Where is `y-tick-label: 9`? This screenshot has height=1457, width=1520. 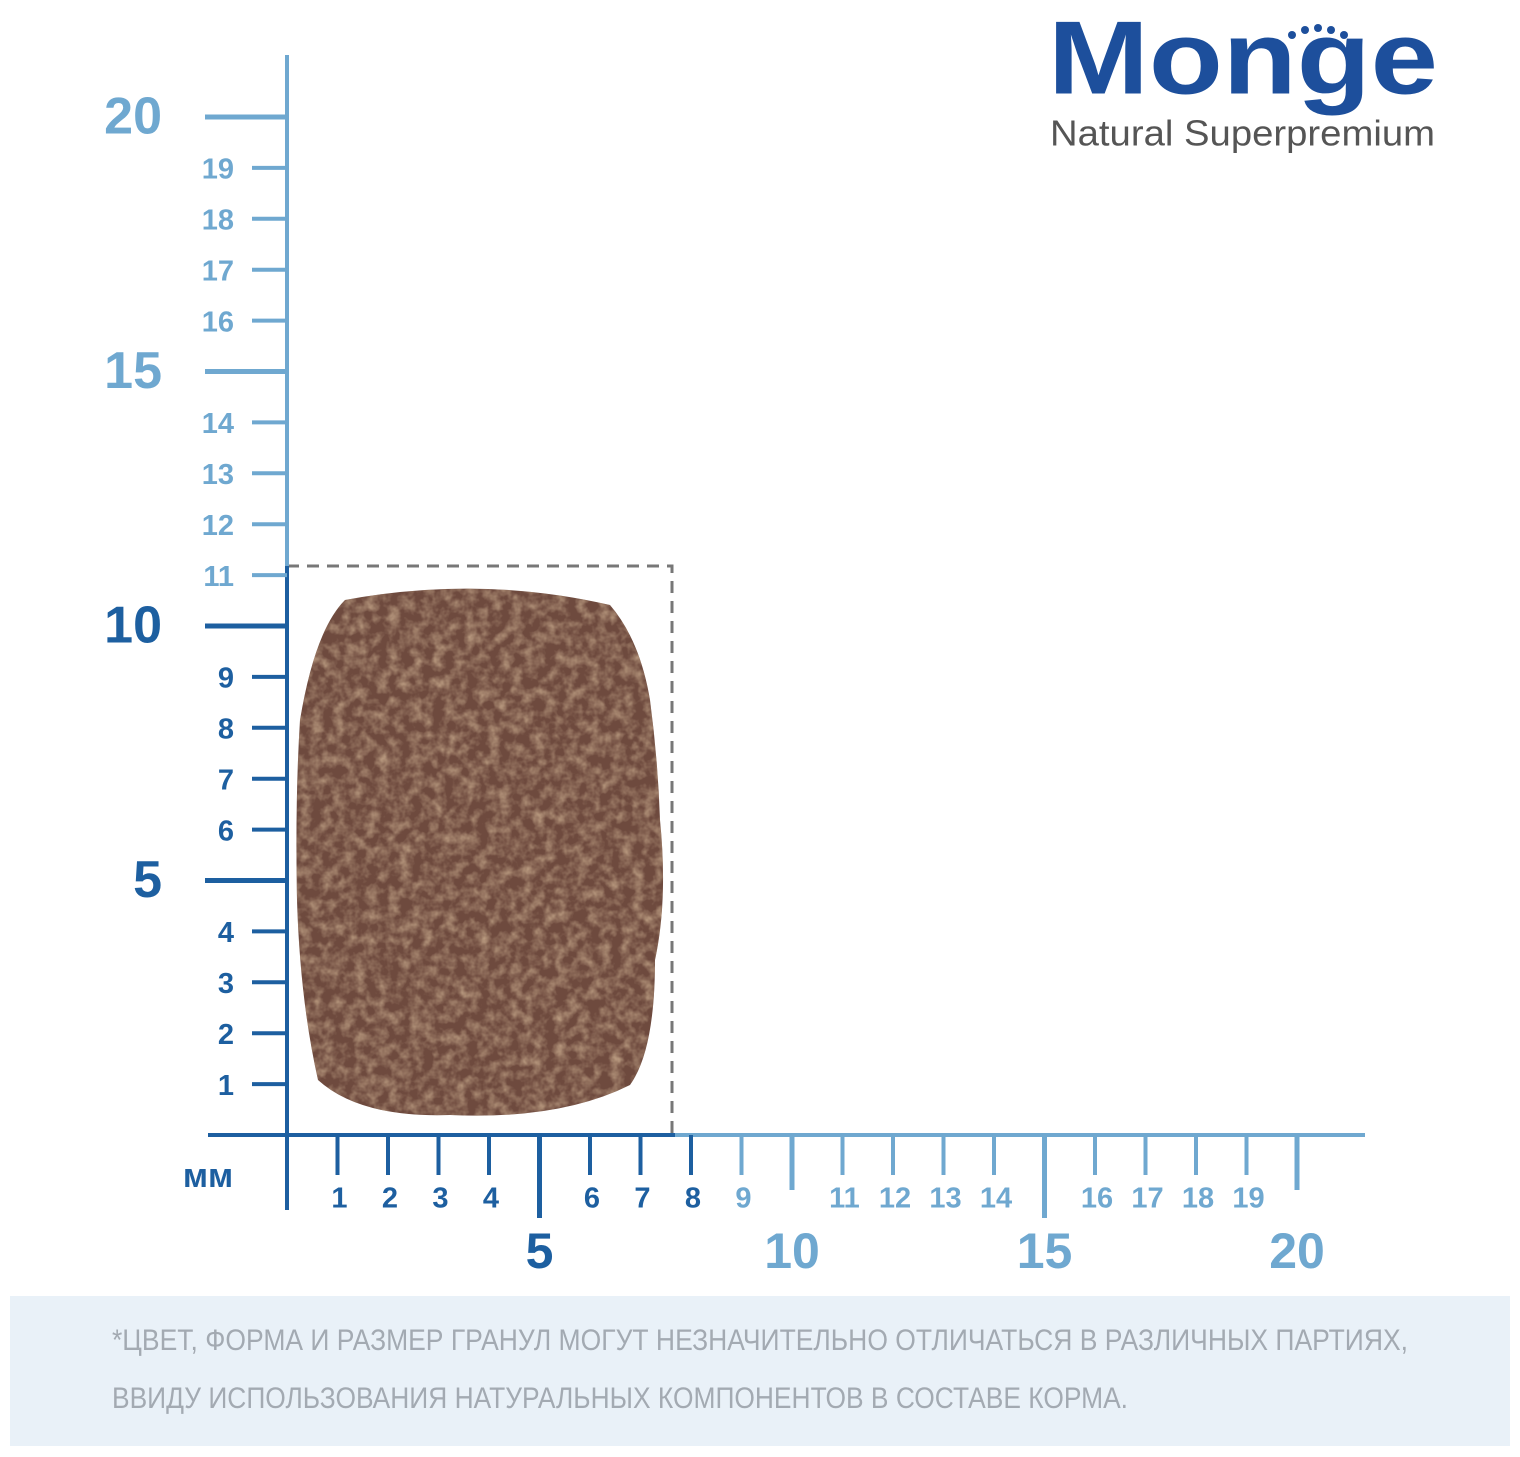 y-tick-label: 9 is located at coordinates (226, 679).